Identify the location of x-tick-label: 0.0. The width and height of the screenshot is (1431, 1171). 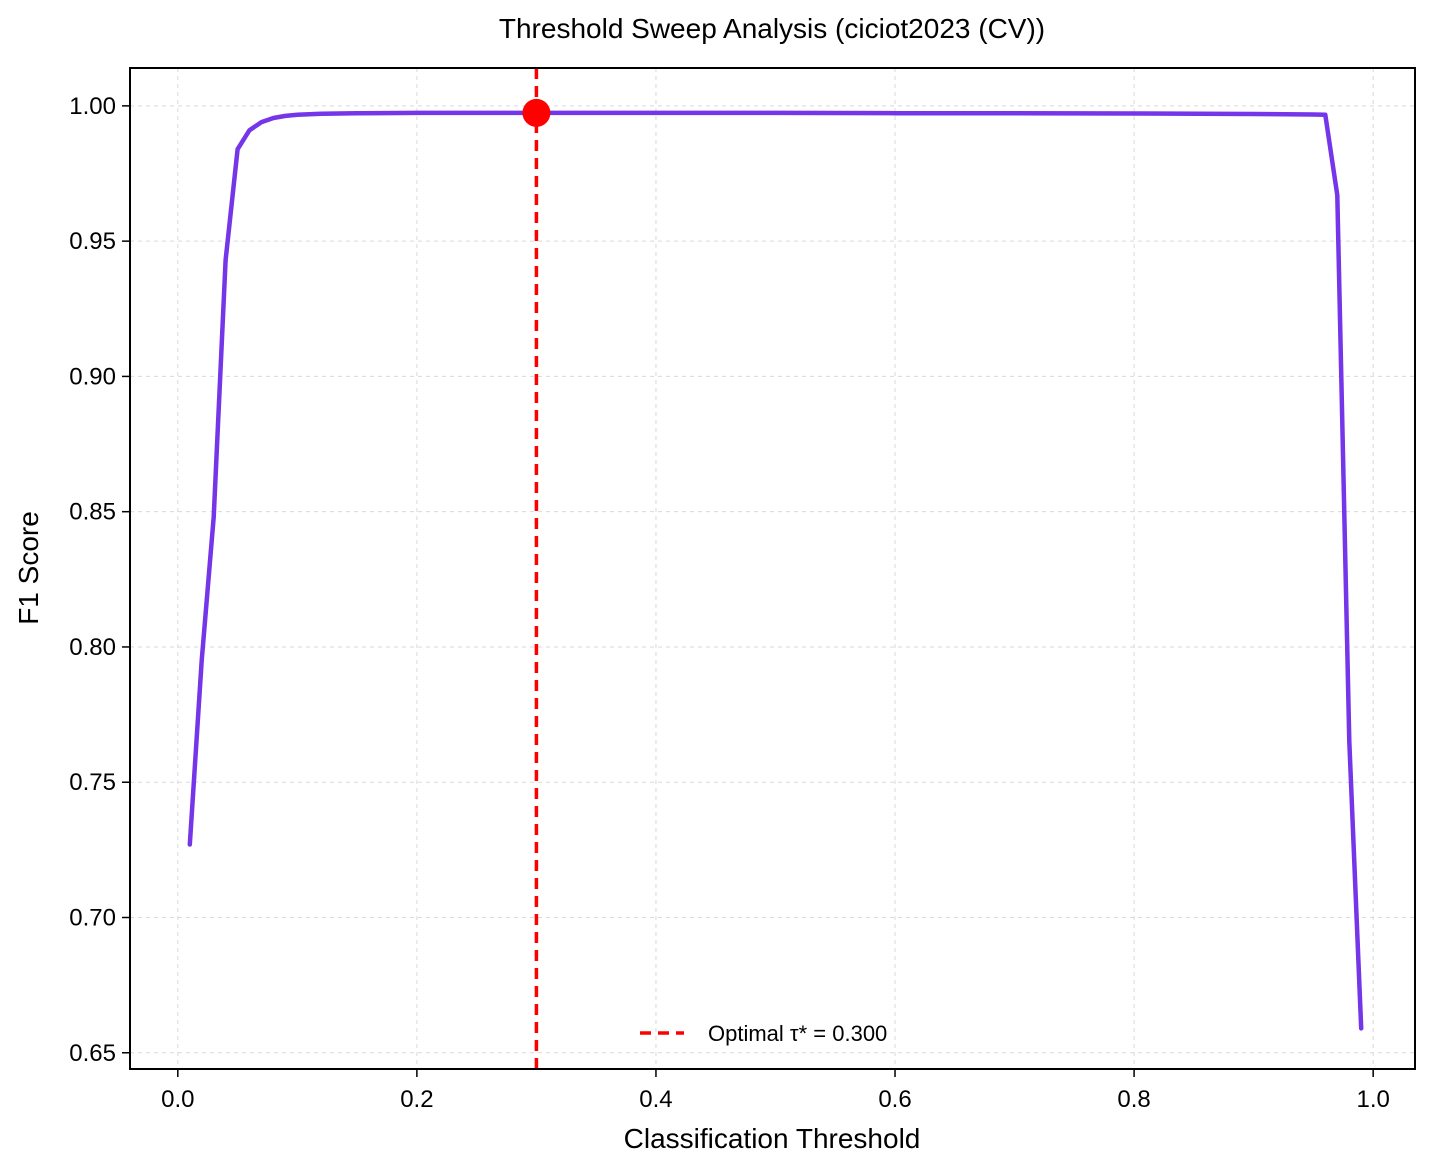
(177, 1099).